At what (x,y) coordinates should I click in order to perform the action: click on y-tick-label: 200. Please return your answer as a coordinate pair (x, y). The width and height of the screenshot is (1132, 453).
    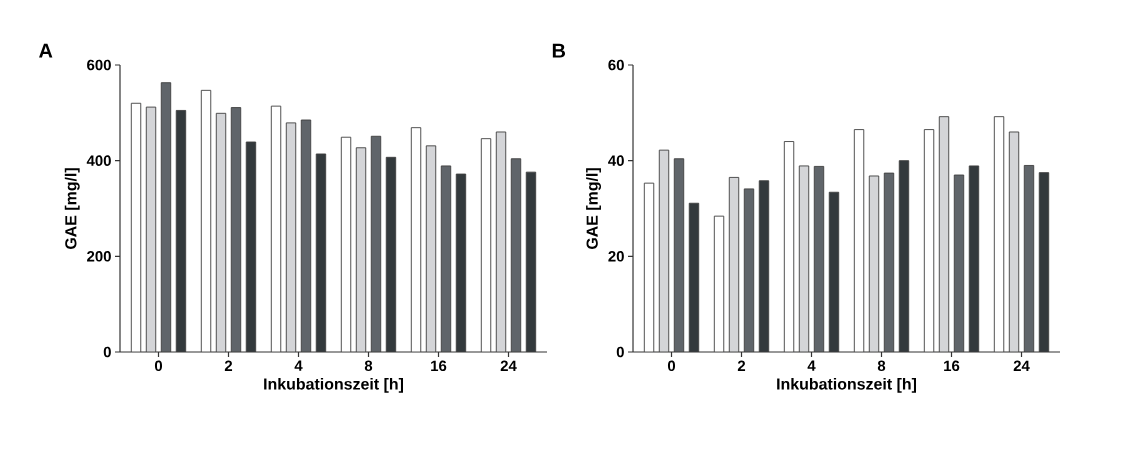
    Looking at the image, I should click on (99, 256).